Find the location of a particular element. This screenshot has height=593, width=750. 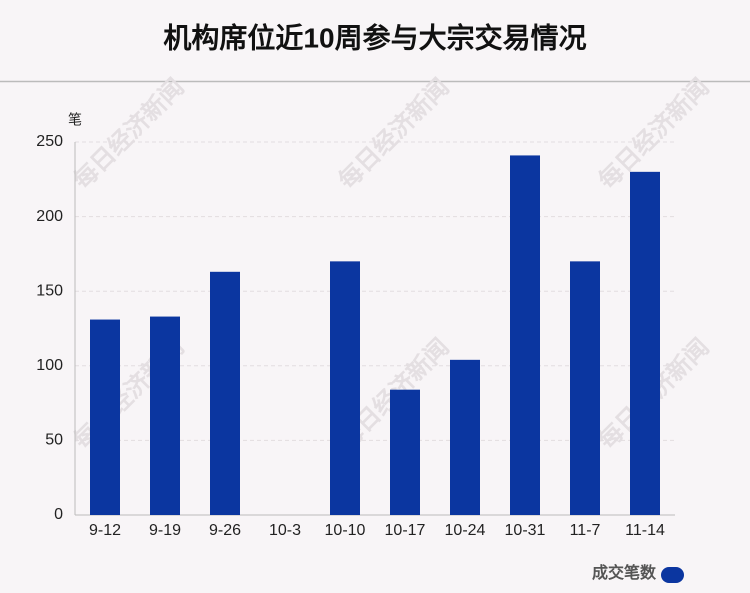

x-tick-label: 11-7 is located at coordinates (585, 530).